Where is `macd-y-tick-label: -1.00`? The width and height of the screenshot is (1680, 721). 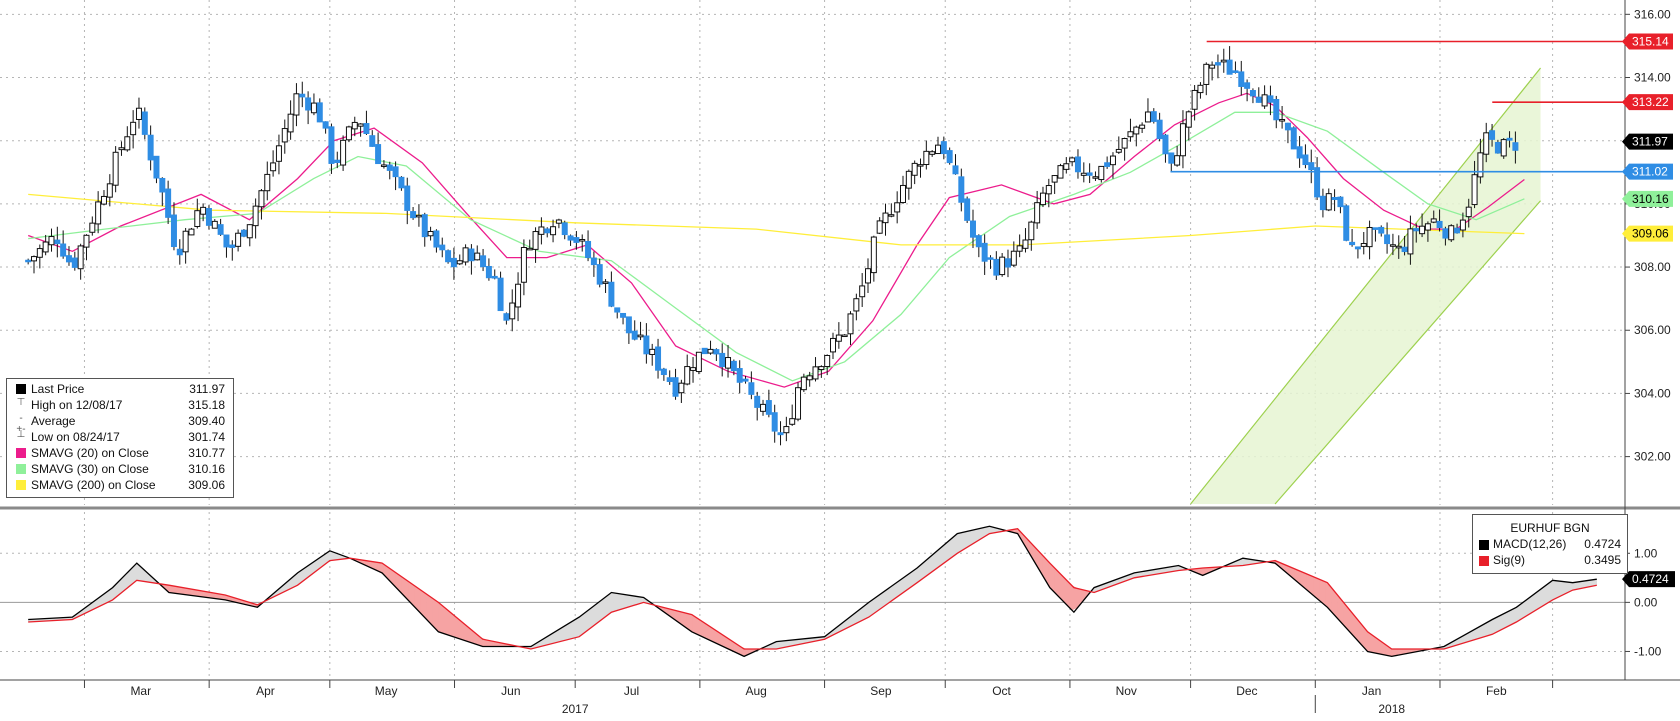 macd-y-tick-label: -1.00 is located at coordinates (1648, 651).